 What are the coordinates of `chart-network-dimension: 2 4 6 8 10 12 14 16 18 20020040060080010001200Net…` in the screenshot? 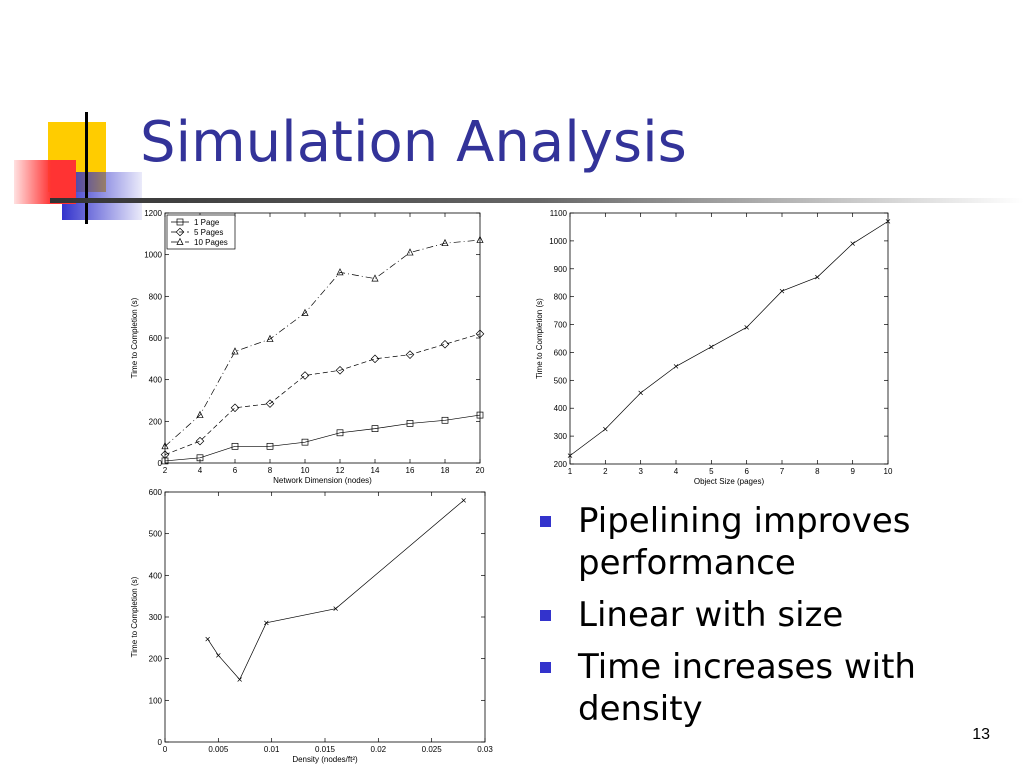 It's located at (307, 347).